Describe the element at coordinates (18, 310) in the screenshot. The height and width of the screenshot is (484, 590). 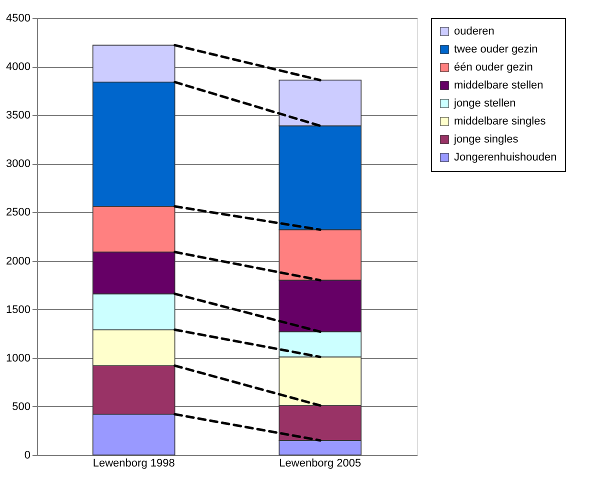
I see `y-tick-label: 1500` at that location.